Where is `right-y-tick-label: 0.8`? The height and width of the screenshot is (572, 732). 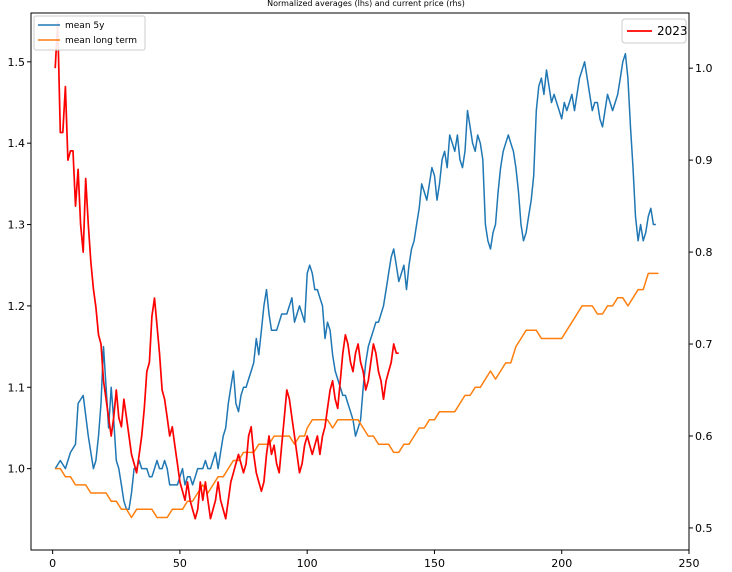 right-y-tick-label: 0.8 is located at coordinates (704, 252).